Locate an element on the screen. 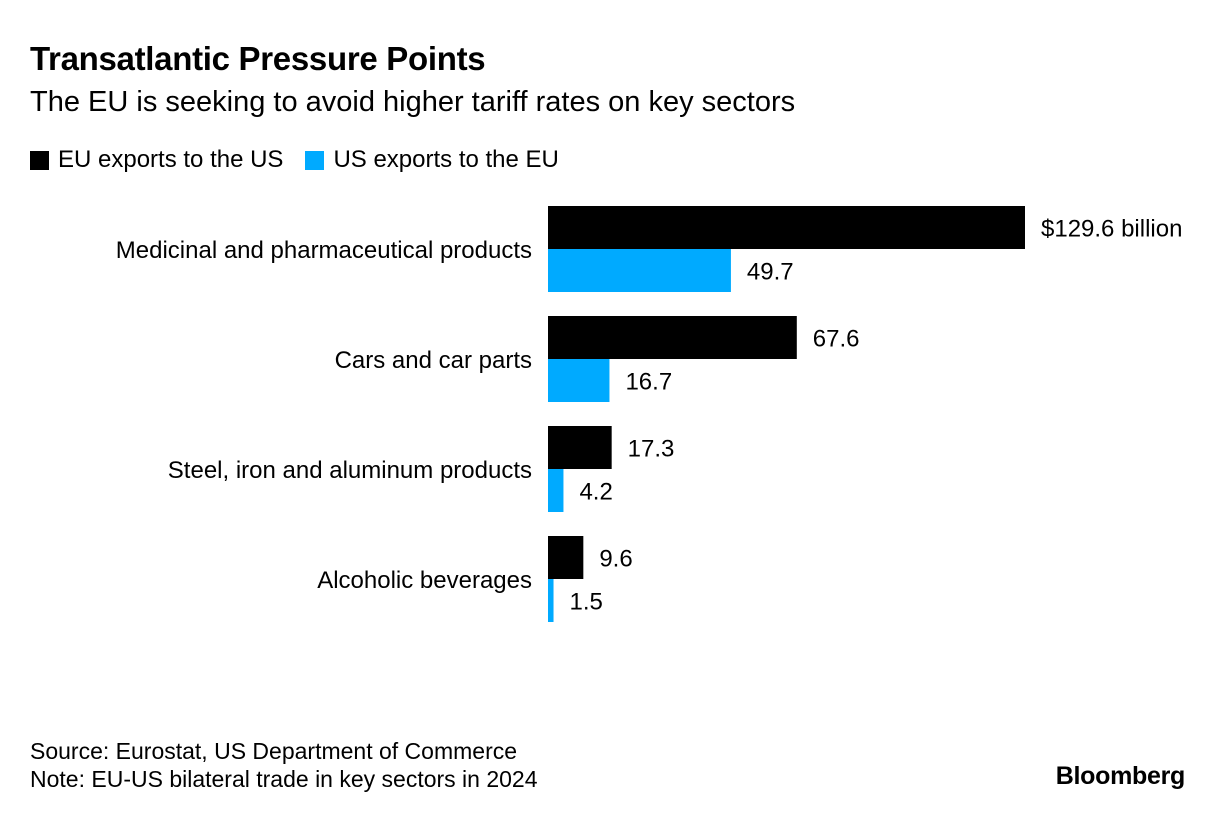 This screenshot has height=820, width=1225. legend-label-us-exports: US exports to the EU is located at coordinates (446, 159).